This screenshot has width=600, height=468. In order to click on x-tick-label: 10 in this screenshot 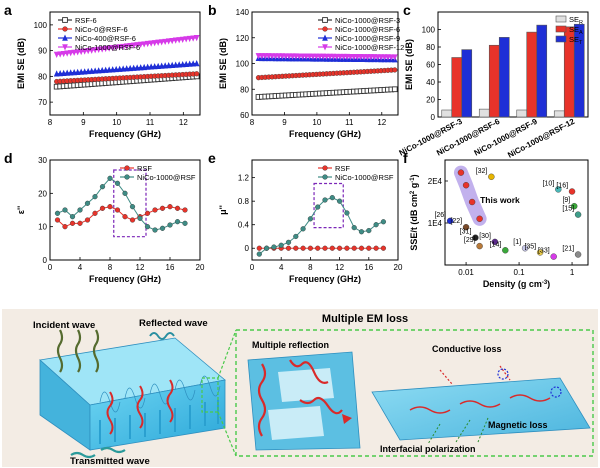, I will do `click(116, 122)`.